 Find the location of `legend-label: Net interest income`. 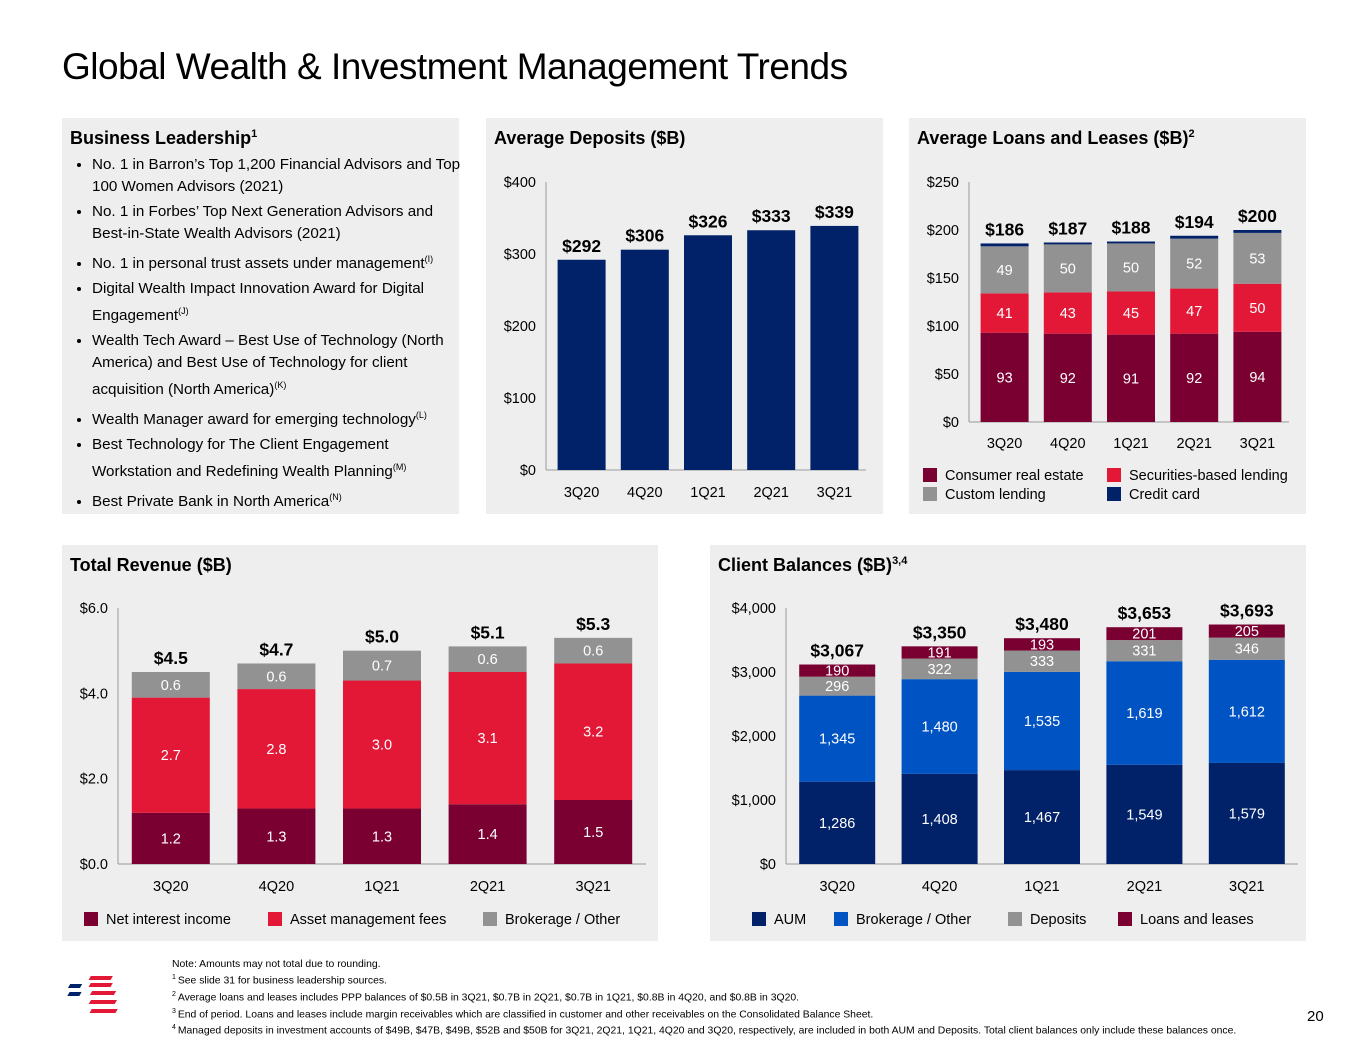

legend-label: Net interest income is located at coordinates (168, 920).